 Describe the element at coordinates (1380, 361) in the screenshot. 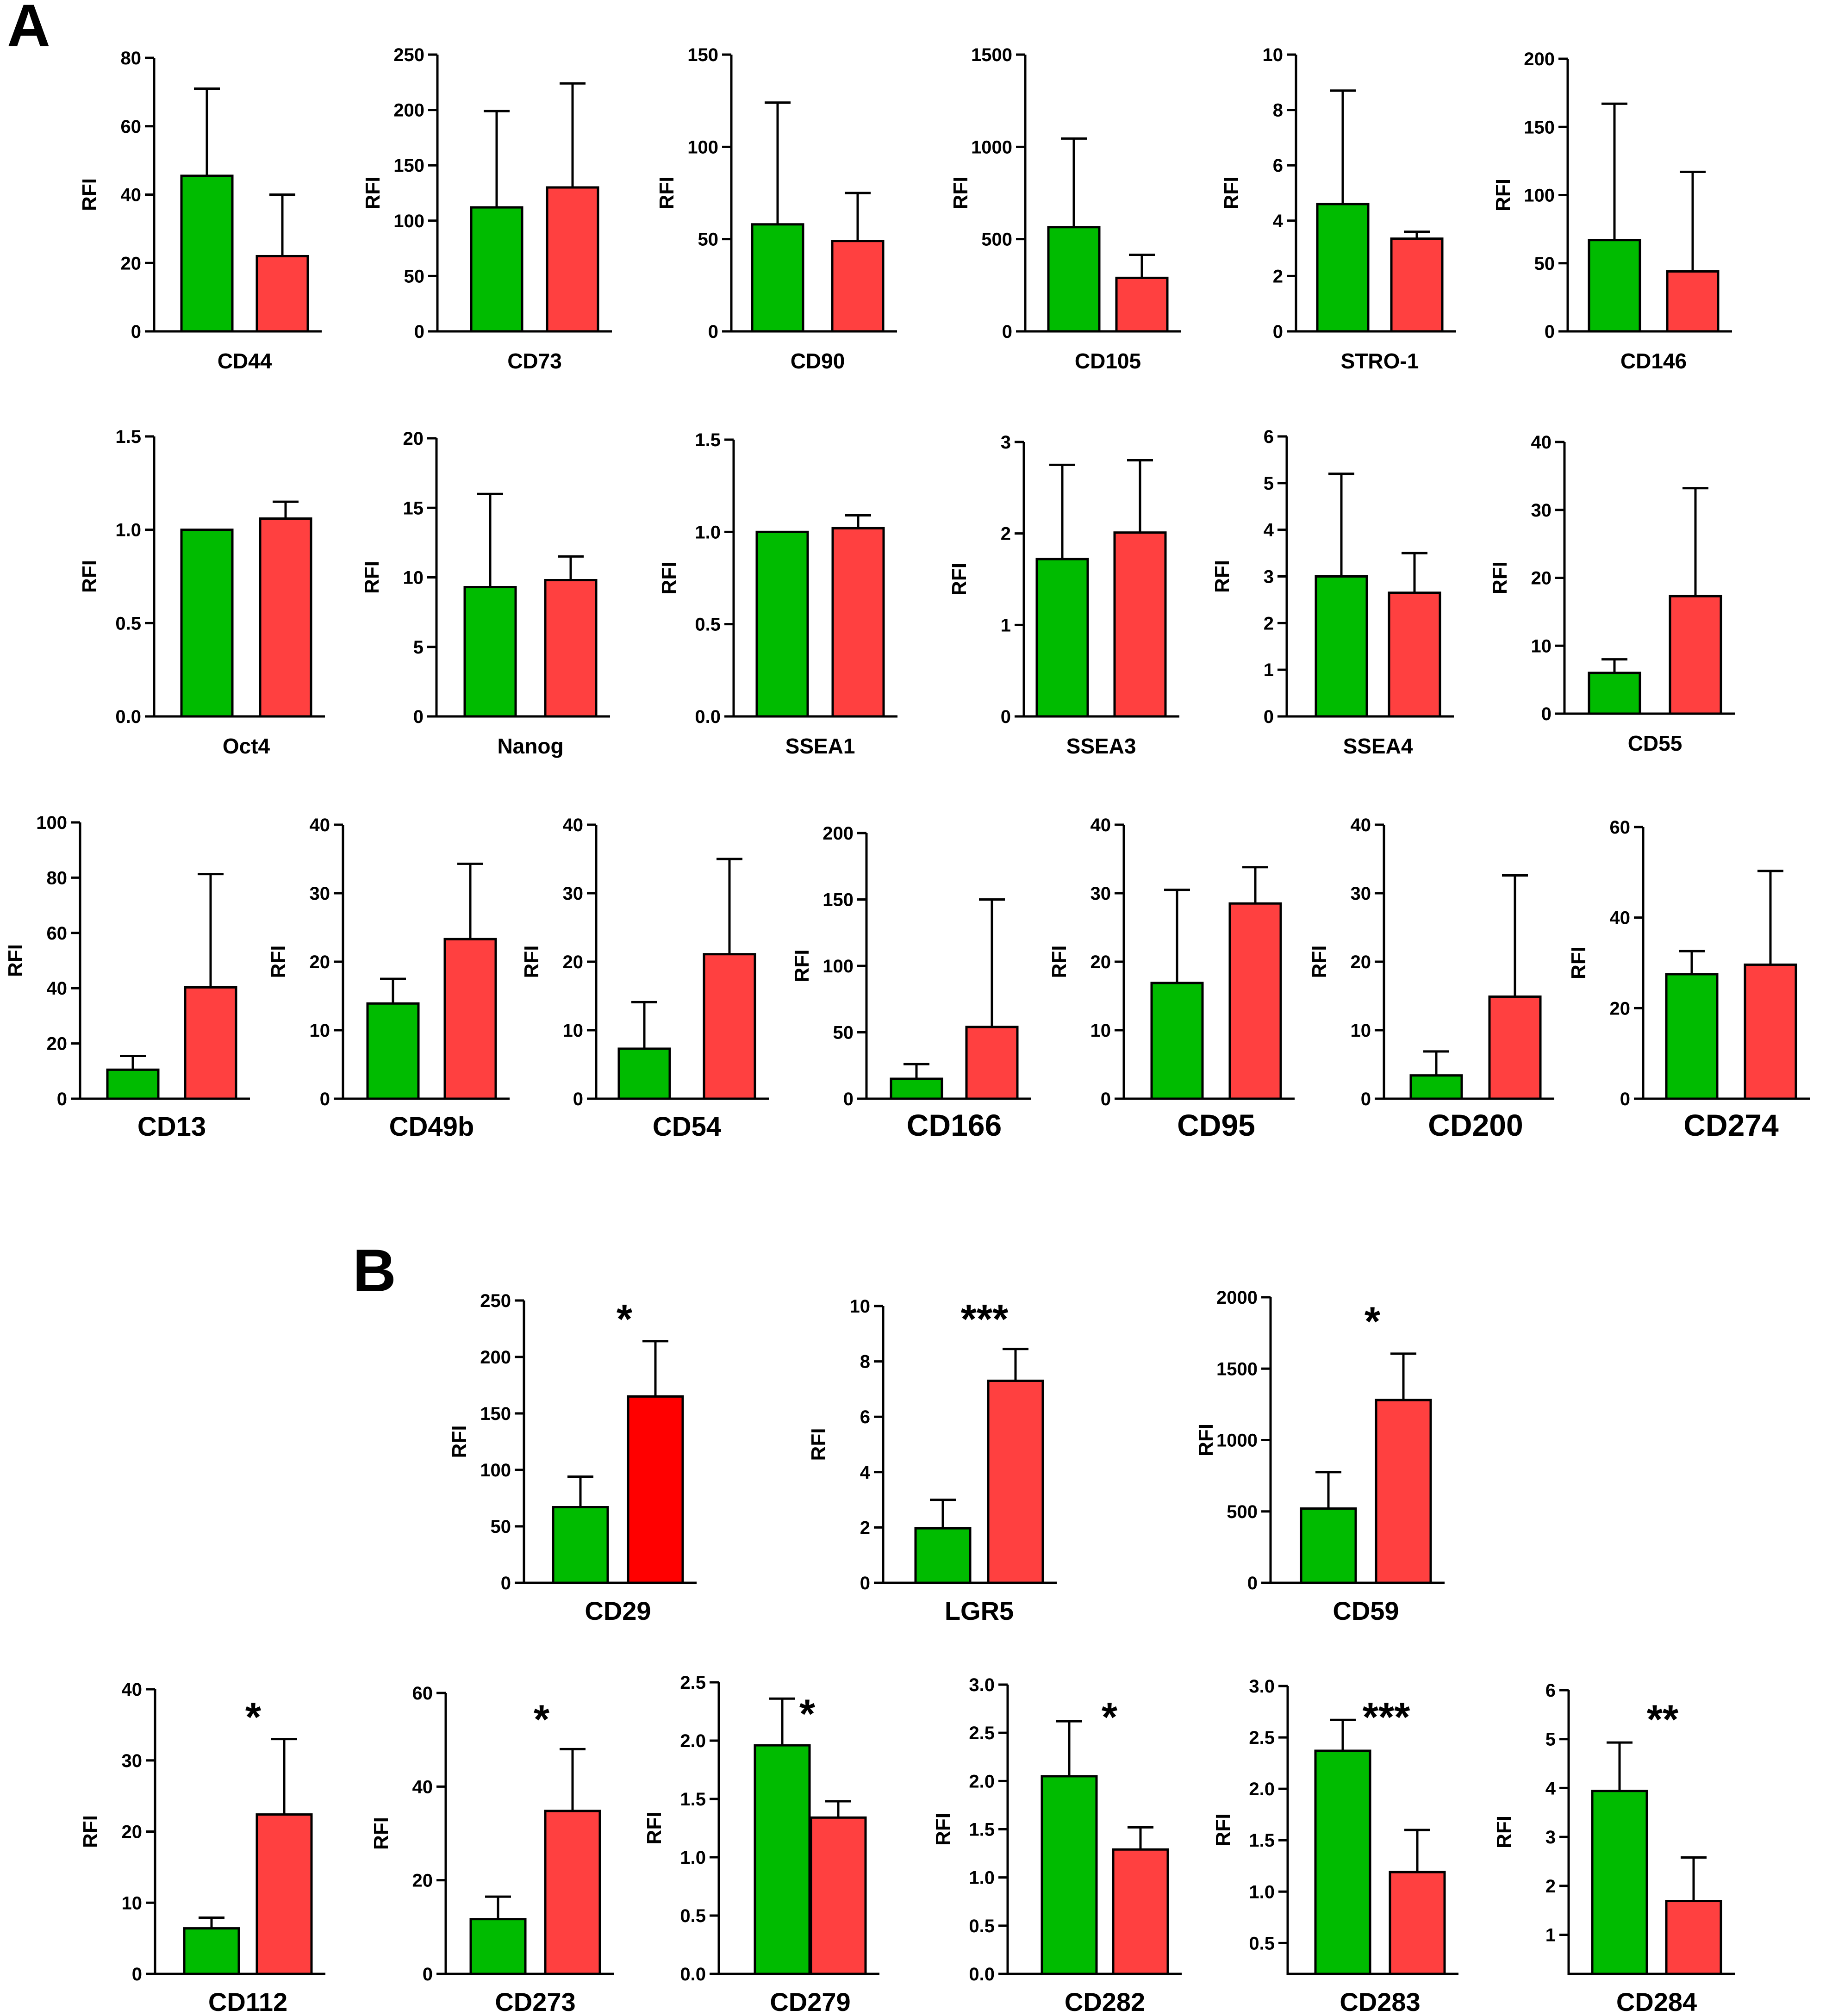

I see `chart-title: STRO-1` at that location.